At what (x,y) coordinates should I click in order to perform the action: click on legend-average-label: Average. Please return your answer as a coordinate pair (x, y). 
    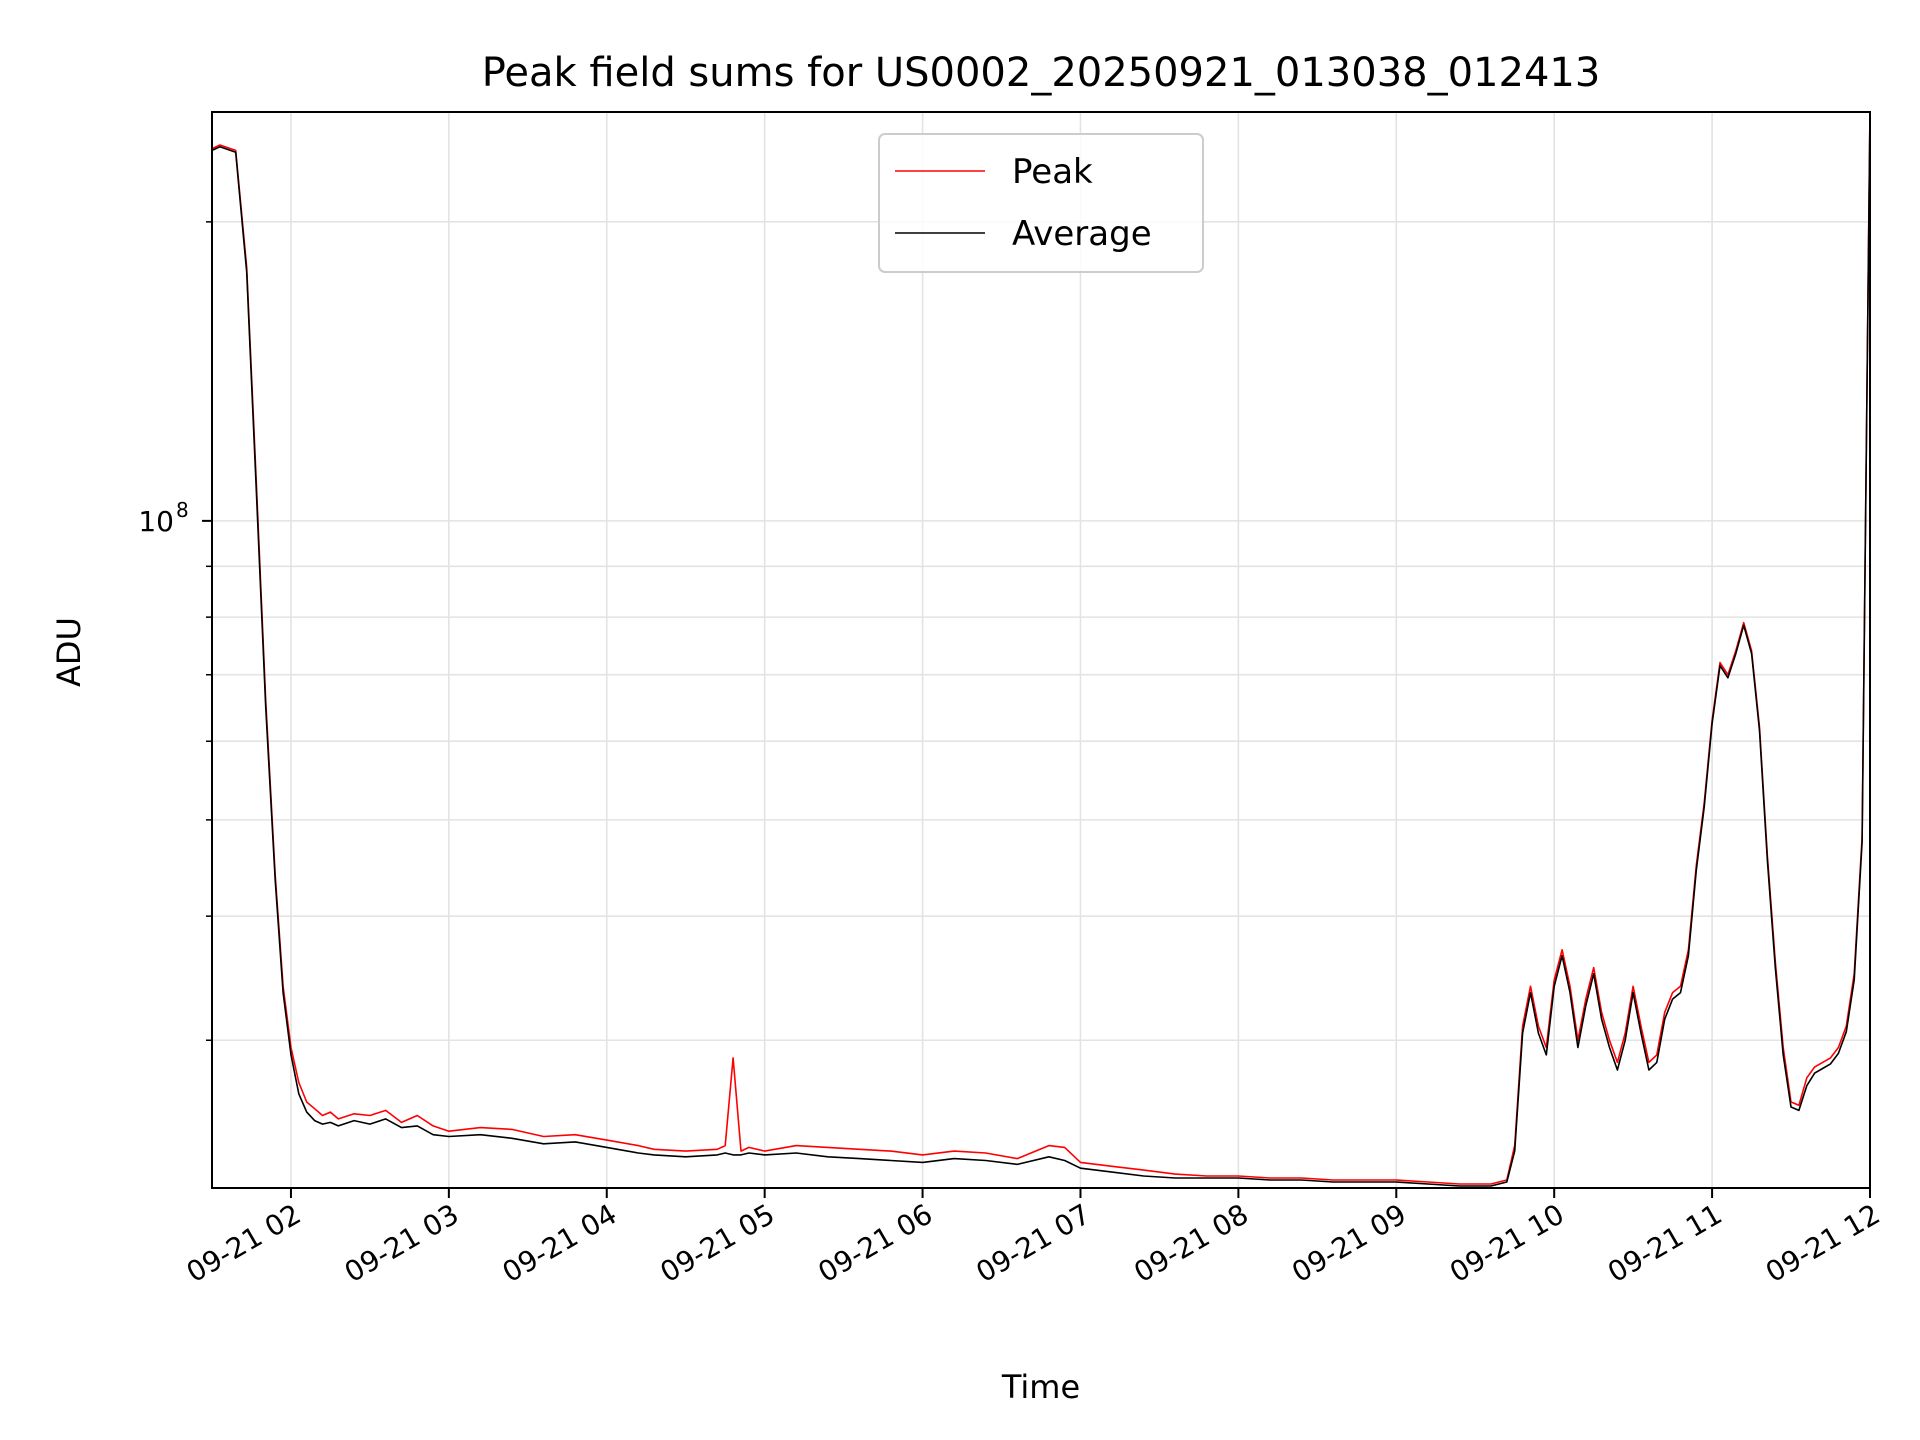
    Looking at the image, I should click on (1082, 234).